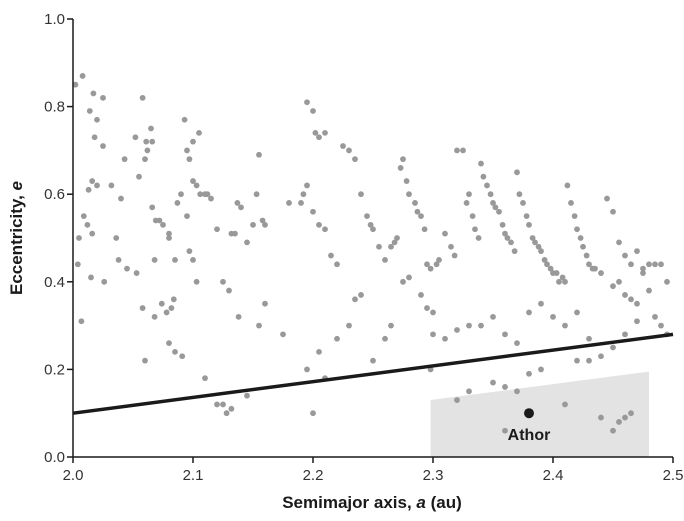 The image size is (684, 521). I want to click on x-axis-title-prefix: Semimajor axis,, so click(349, 502).